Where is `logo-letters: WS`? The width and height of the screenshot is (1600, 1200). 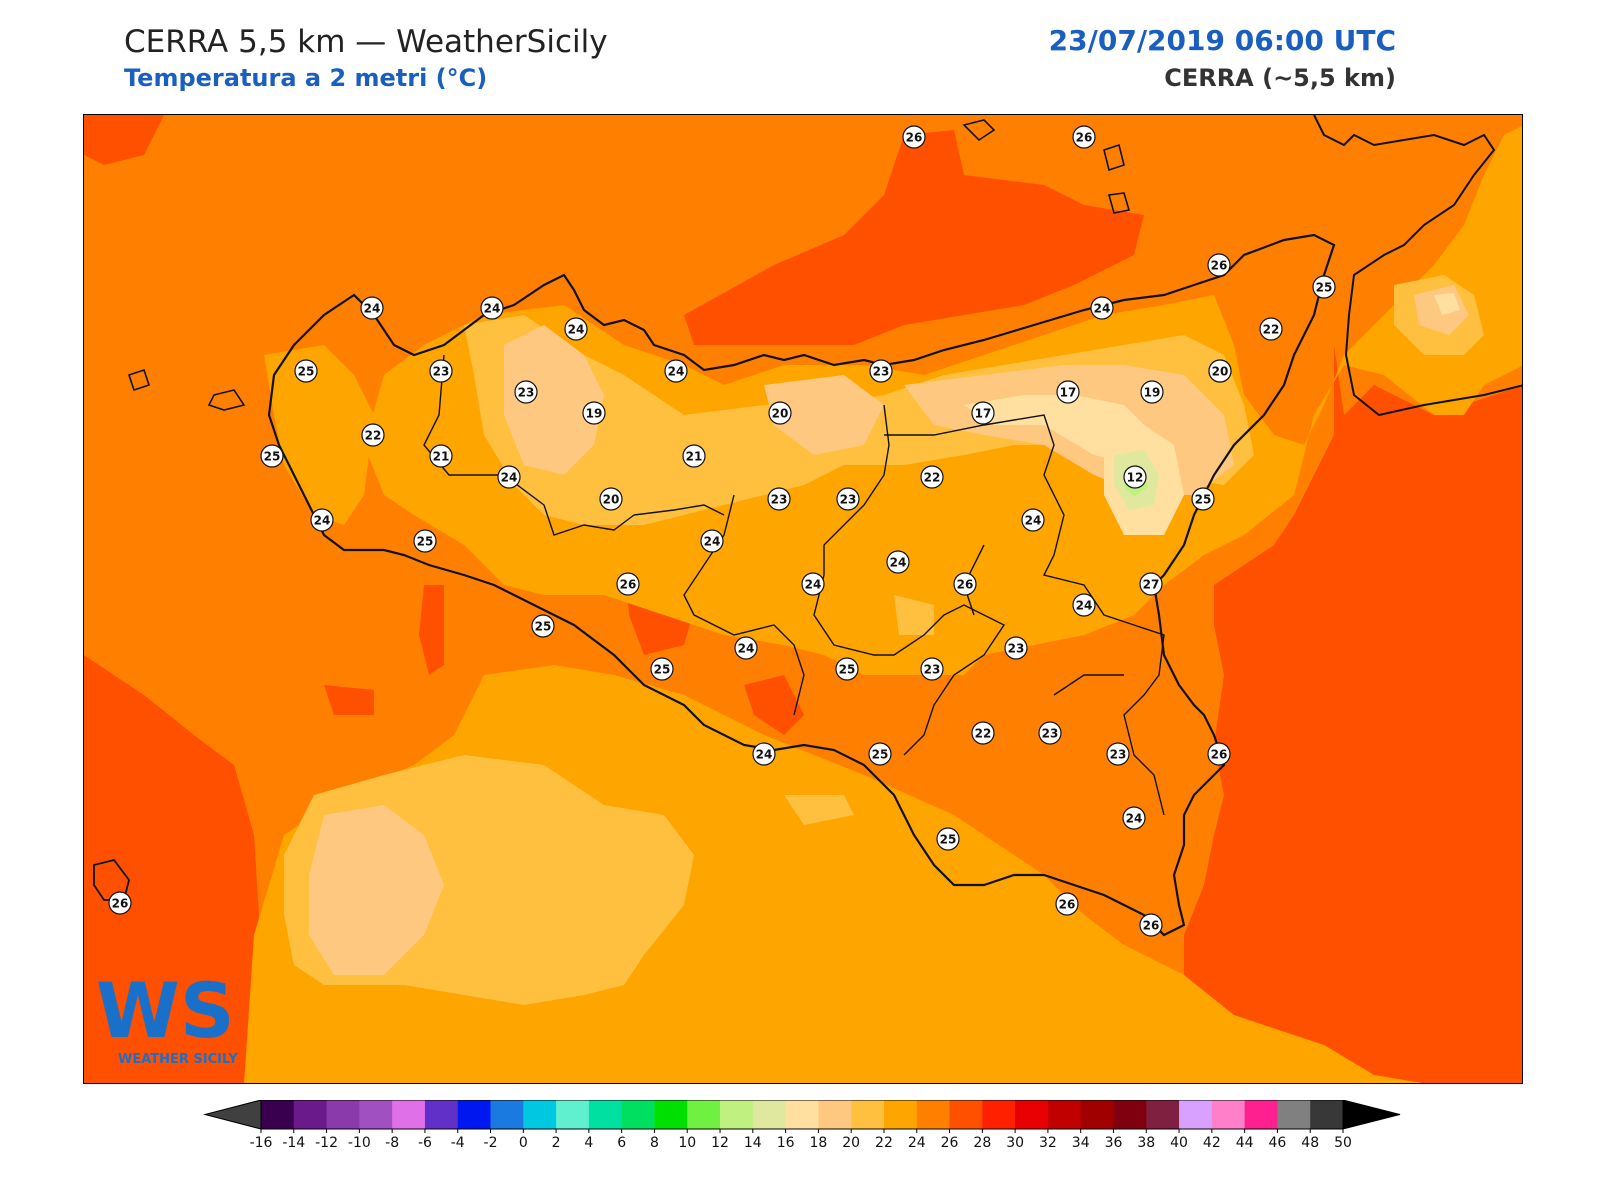
logo-letters: WS is located at coordinates (165, 1010).